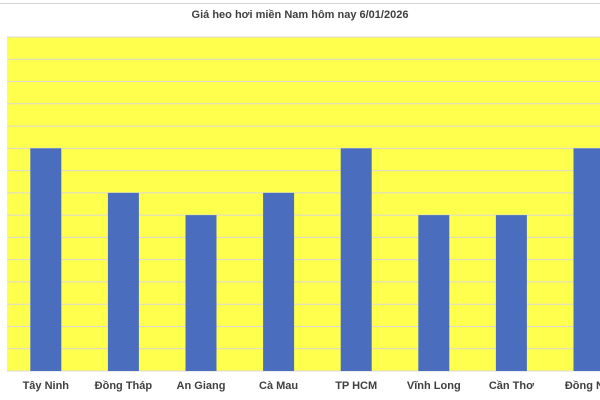  Describe the element at coordinates (300, 2) in the screenshot. I see `spreadsheet-row-border` at that location.